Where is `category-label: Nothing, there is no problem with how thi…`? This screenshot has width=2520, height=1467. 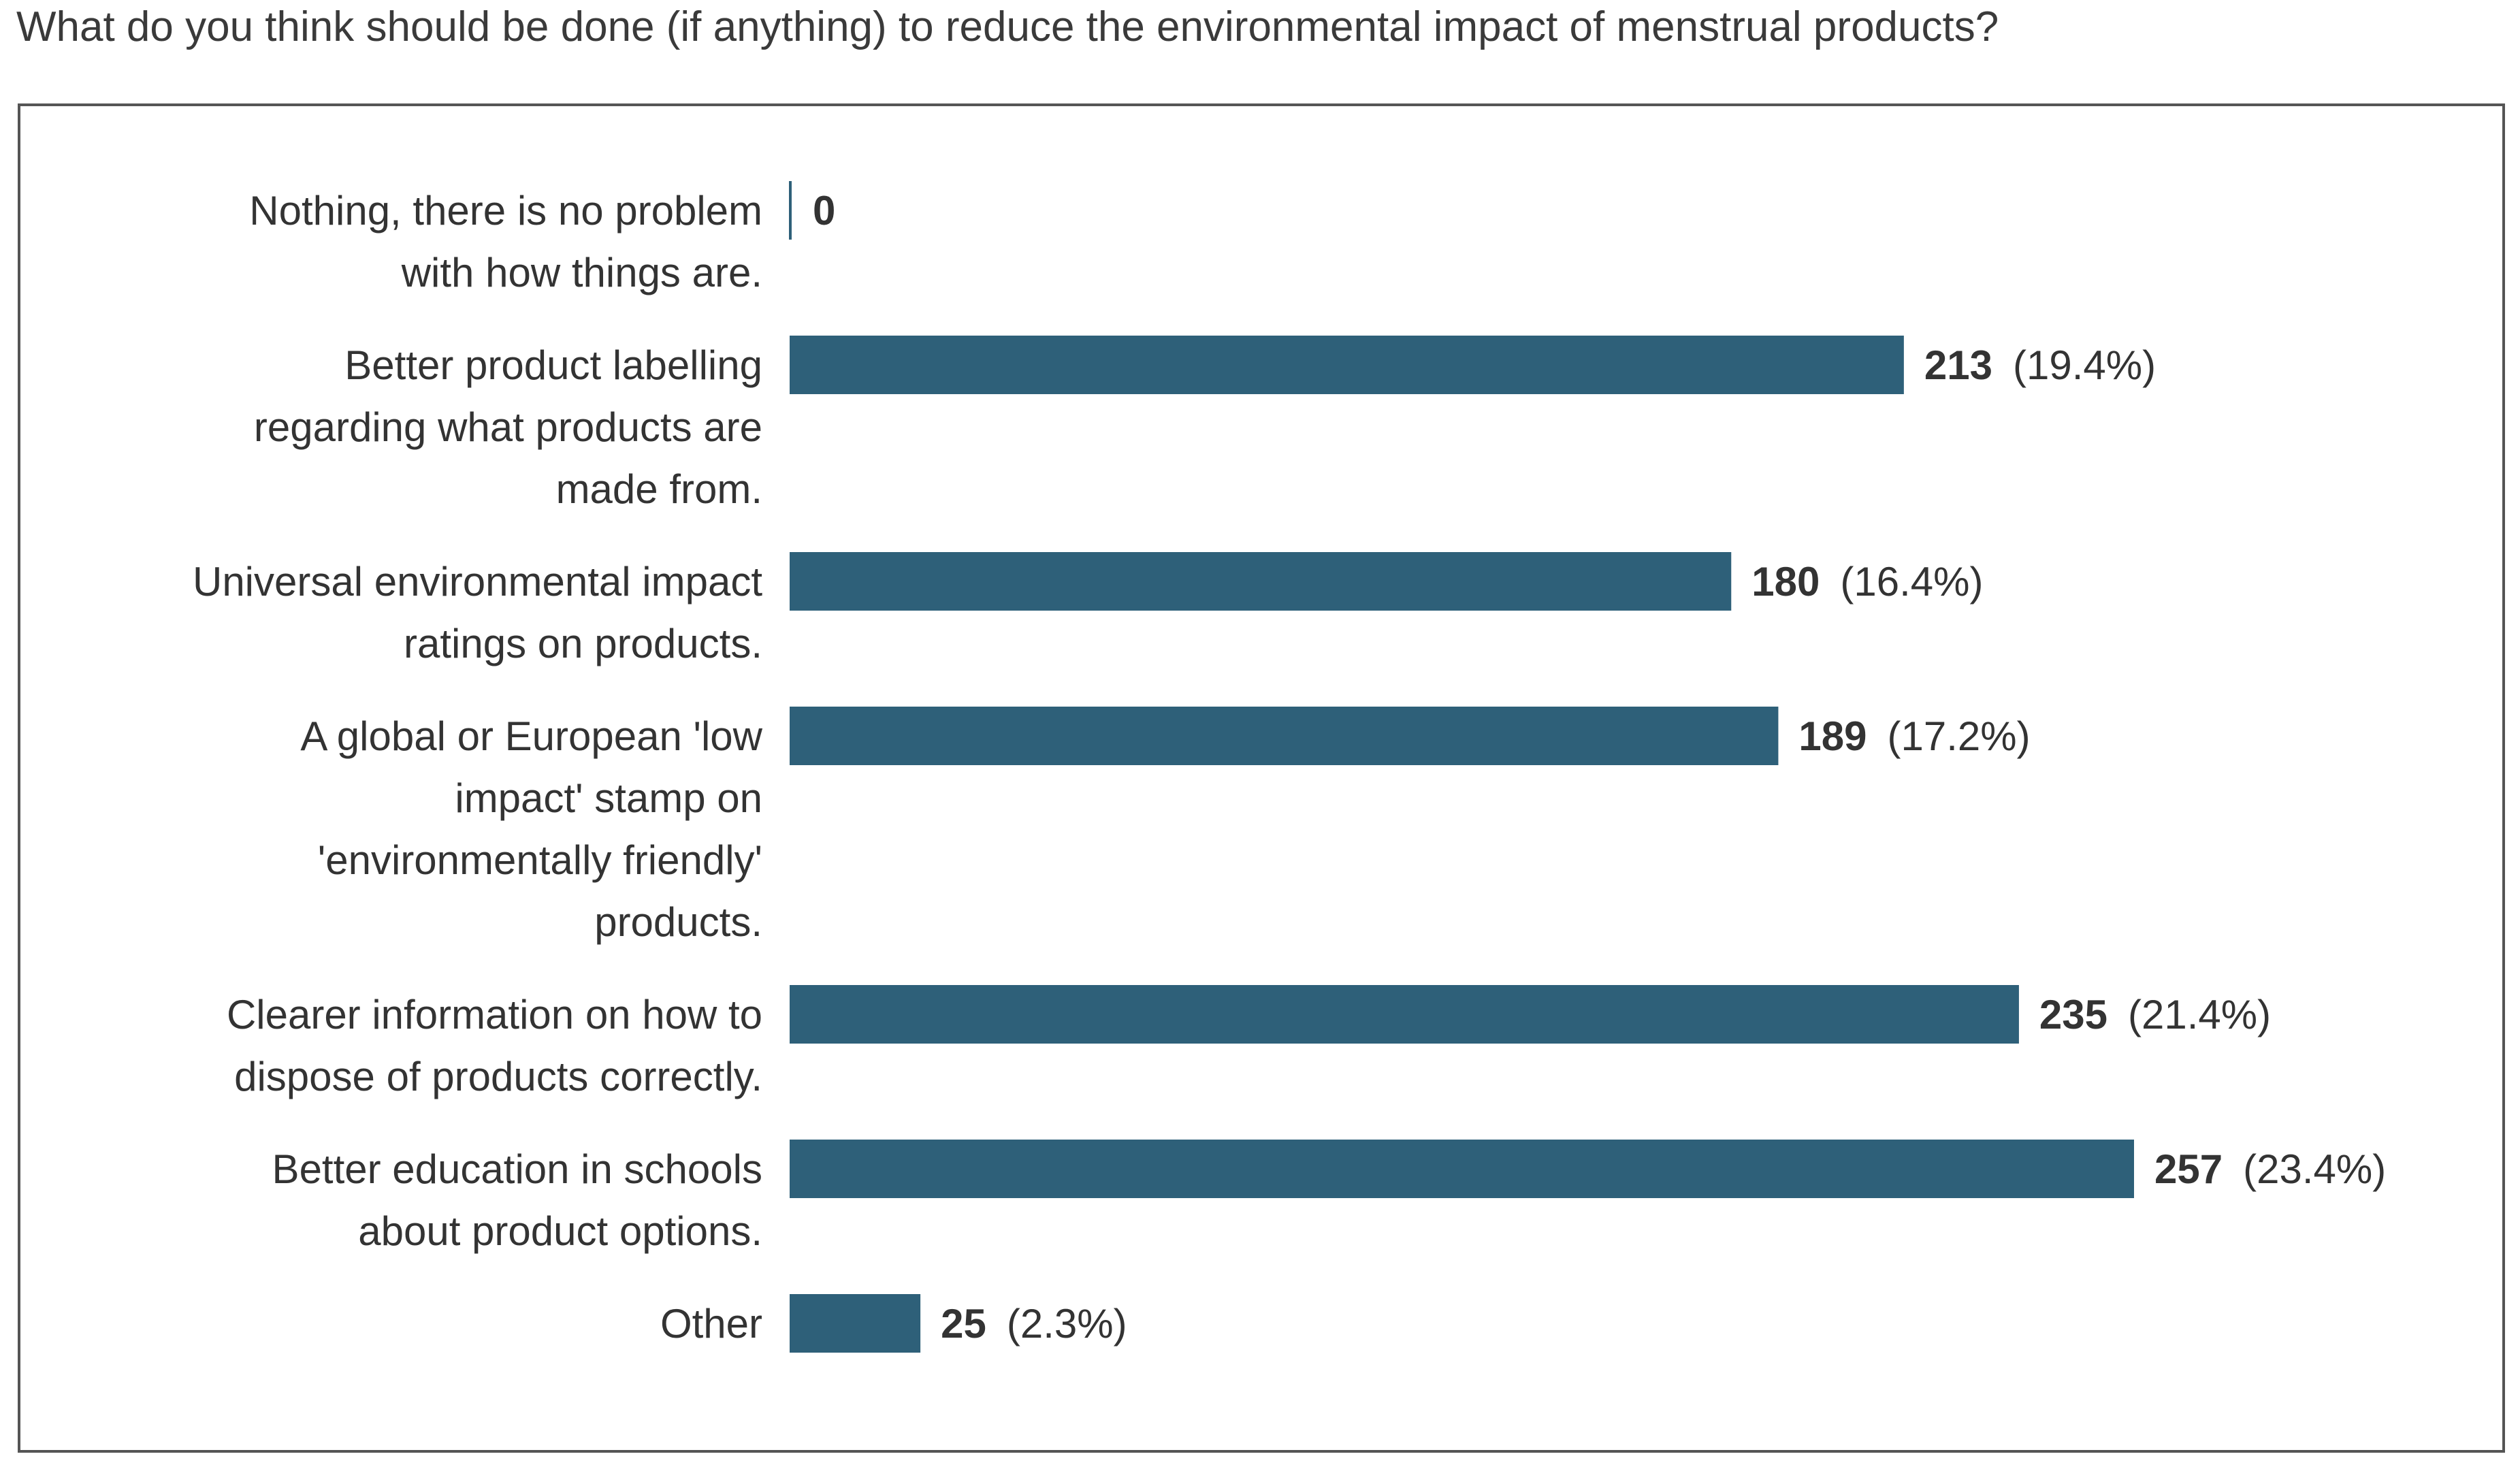
category-label: Nothing, there is no problem with how thi… is located at coordinates (506, 241).